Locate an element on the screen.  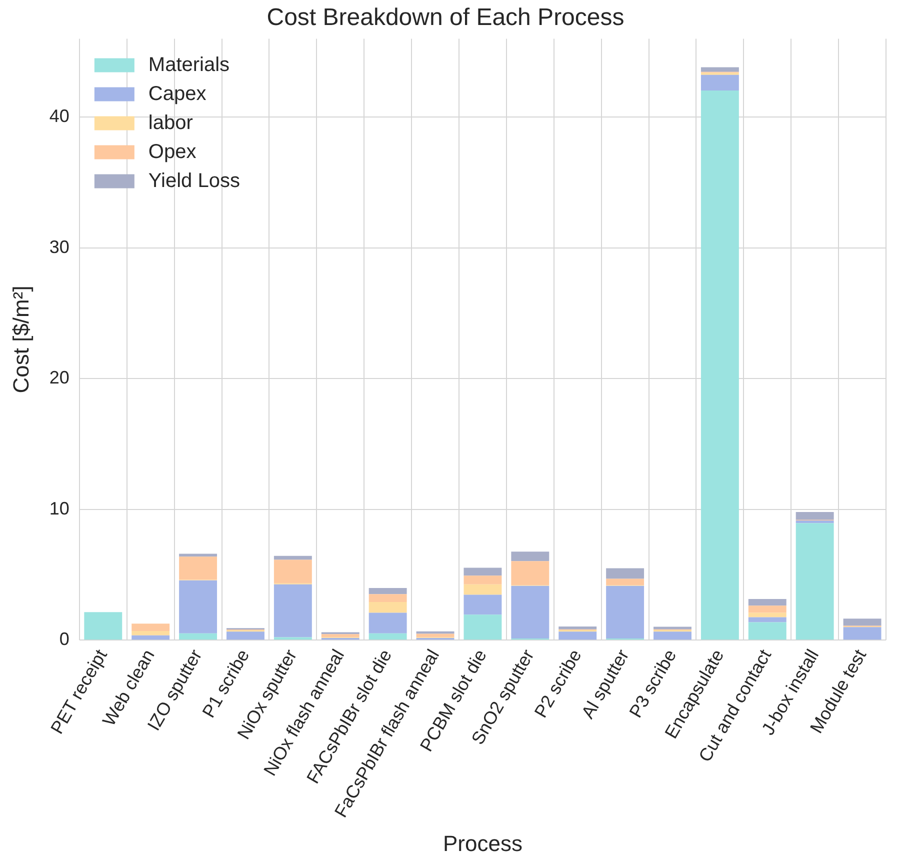
y-tick-label: 0 is located at coordinates (64, 639).